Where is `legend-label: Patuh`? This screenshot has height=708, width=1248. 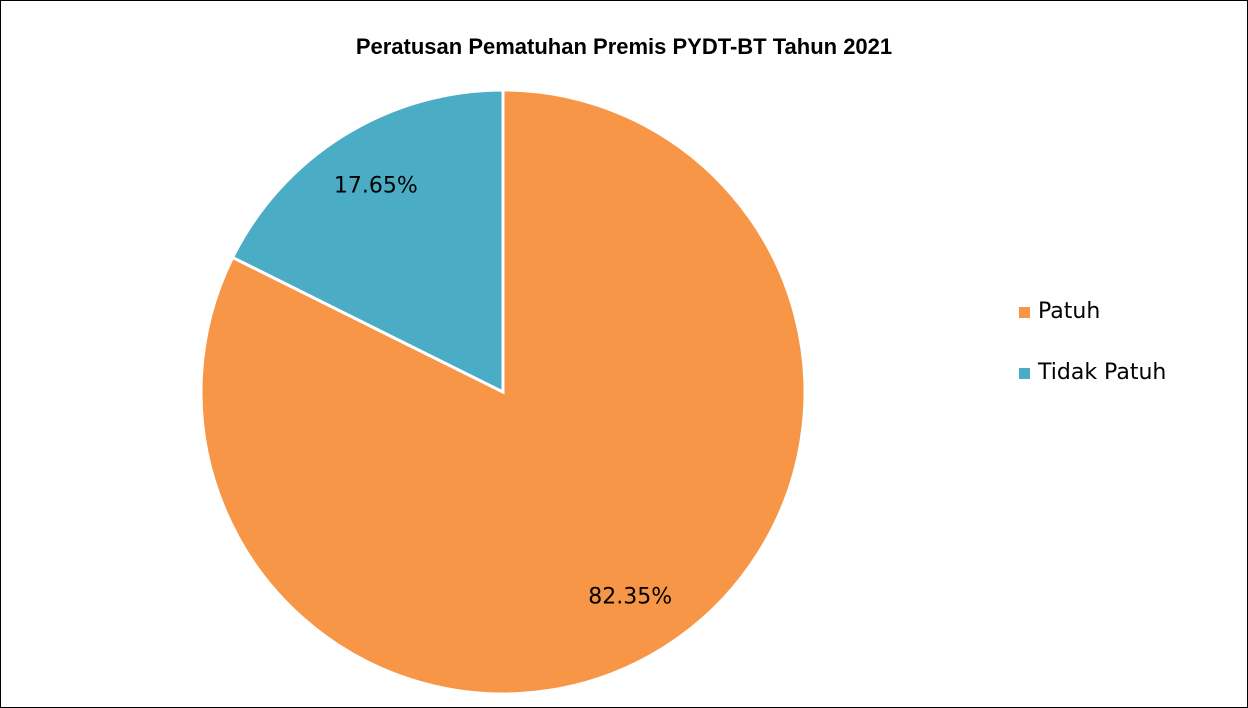
legend-label: Patuh is located at coordinates (1069, 311).